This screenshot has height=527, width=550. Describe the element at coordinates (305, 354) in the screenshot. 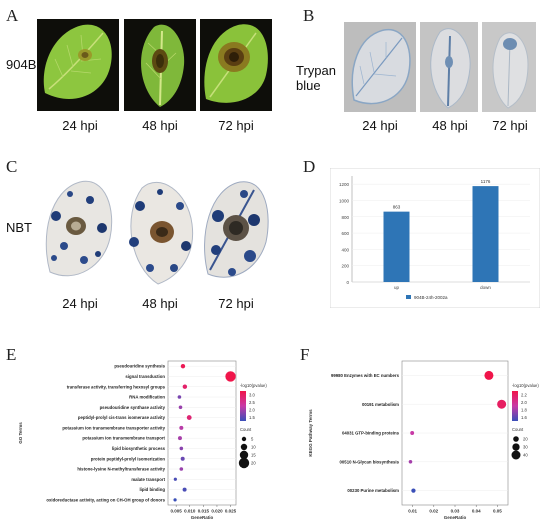

I see `panel-letter-f: F` at that location.